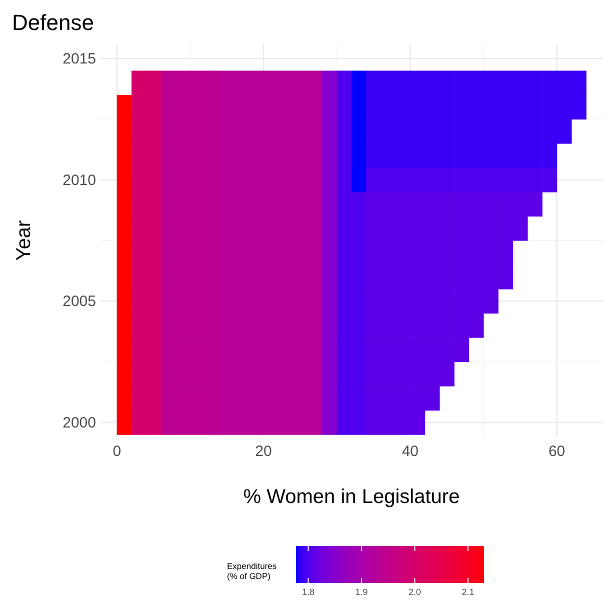 This screenshot has height=601, width=605. Describe the element at coordinates (117, 451) in the screenshot. I see `x-tick-label: 0` at that location.